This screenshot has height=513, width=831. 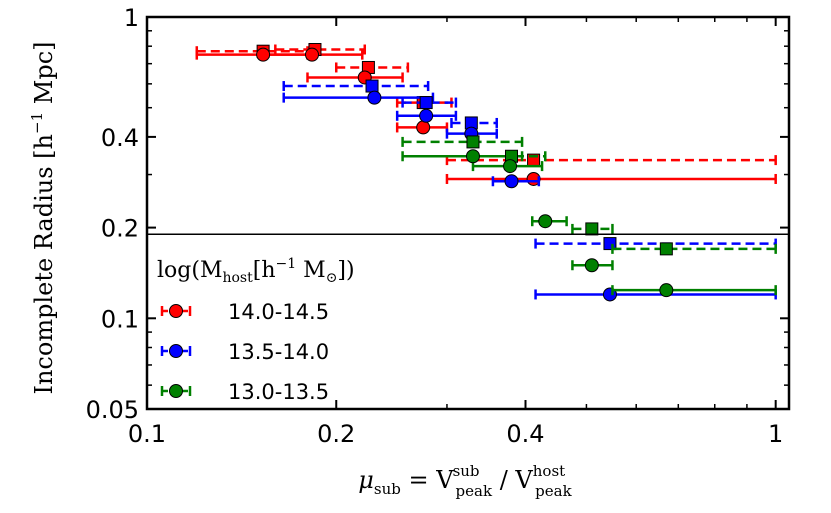 I want to click on legend-entry-14-0-14-5: 14.0-14.5, so click(x=244, y=312).